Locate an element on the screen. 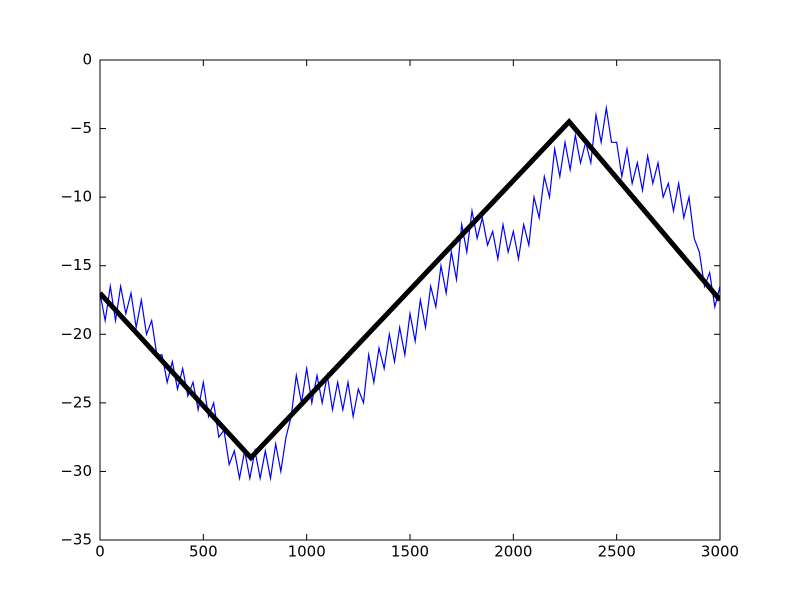 Image resolution: width=800 pixels, height=604 pixels. x-tick-label: 1000 is located at coordinates (307, 552).